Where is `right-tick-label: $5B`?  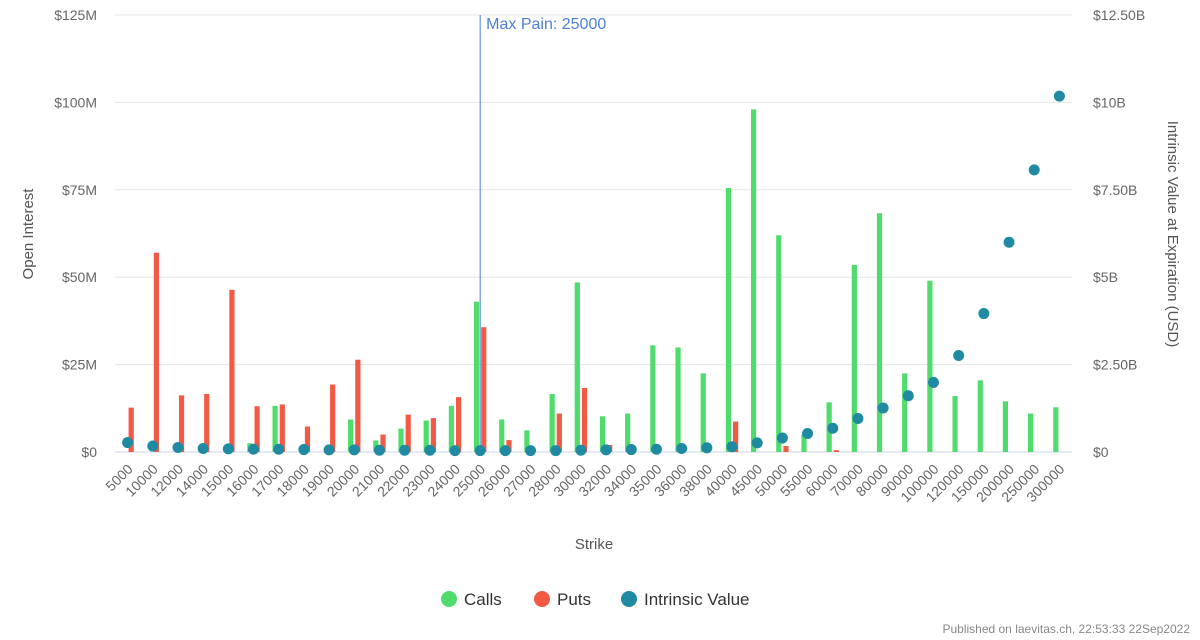
right-tick-label: $5B is located at coordinates (1105, 277).